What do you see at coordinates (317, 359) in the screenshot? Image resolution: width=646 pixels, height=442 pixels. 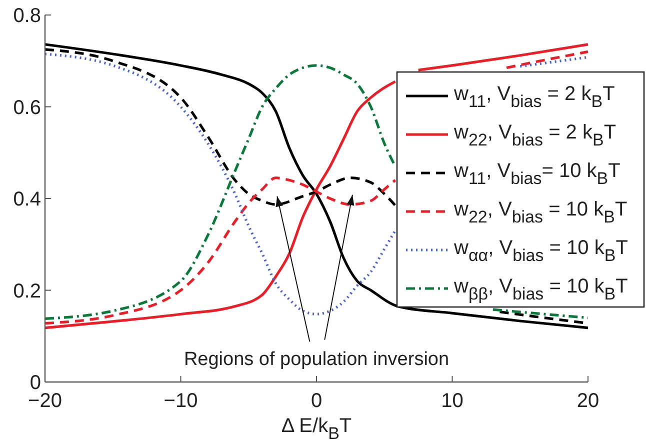 I see `annotation: Regions of population inversion` at bounding box center [317, 359].